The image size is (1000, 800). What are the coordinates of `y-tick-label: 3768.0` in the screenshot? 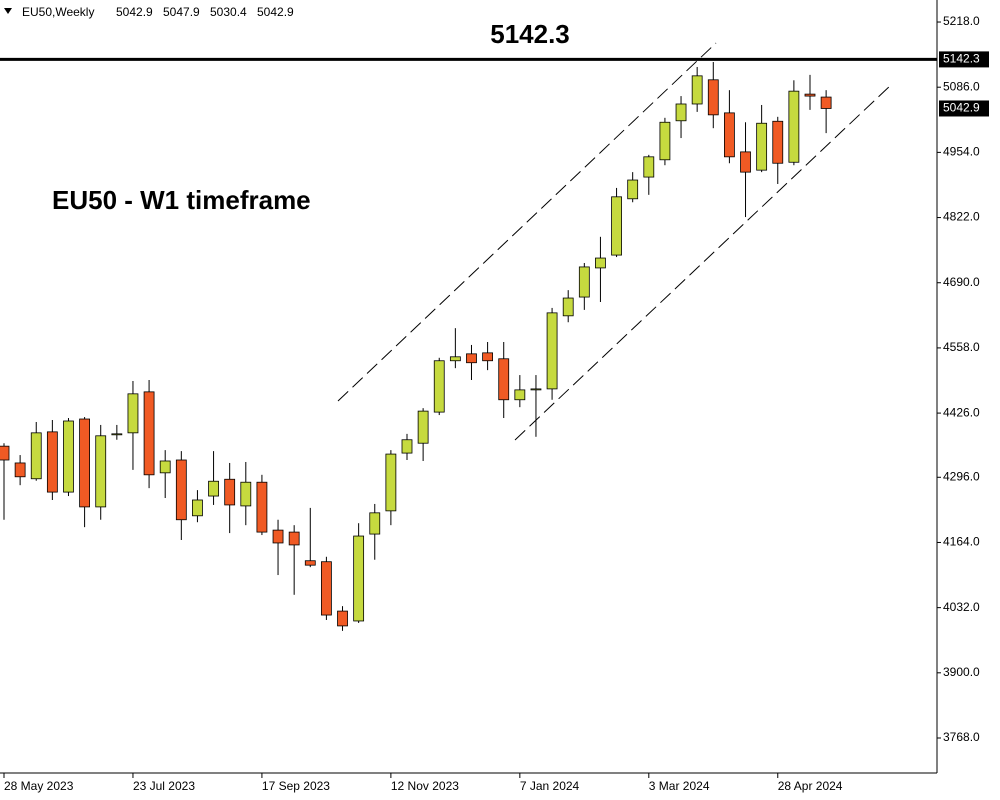 It's located at (961, 737).